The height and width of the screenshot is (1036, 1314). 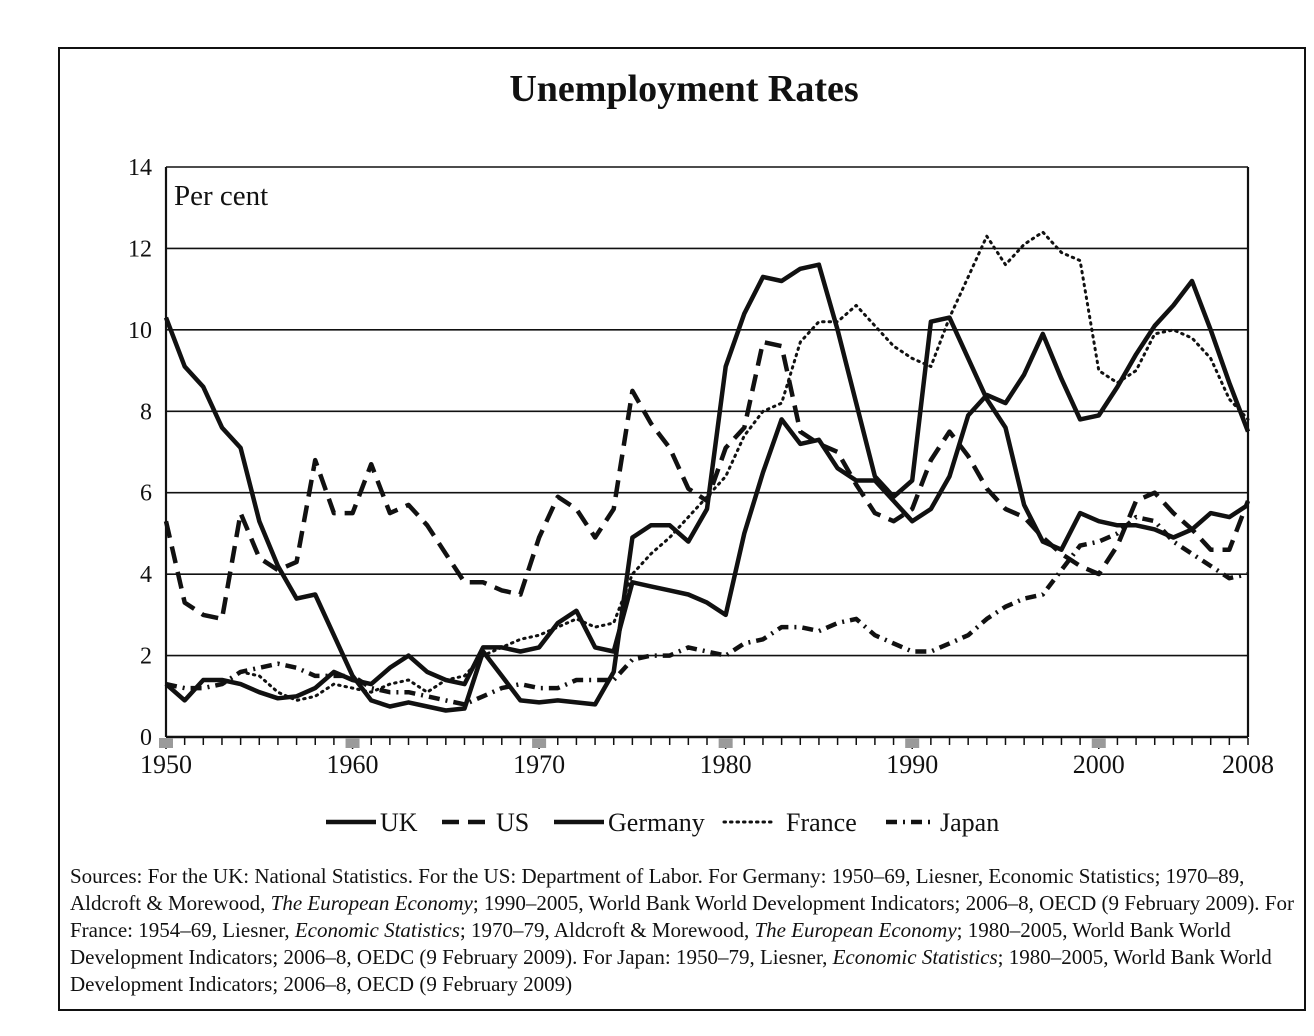 I want to click on sources-italic-4: Economic Statistics, so click(x=915, y=957).